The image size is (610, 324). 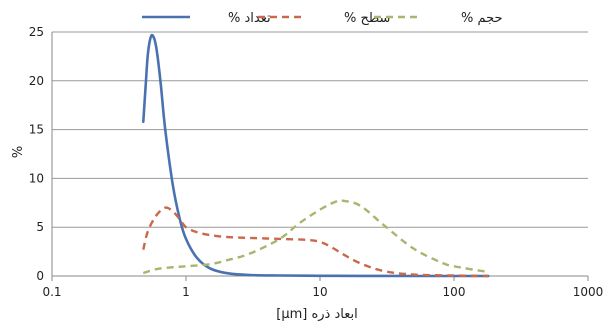 I want to click on legend-label: تعداد %, so click(x=249, y=18).